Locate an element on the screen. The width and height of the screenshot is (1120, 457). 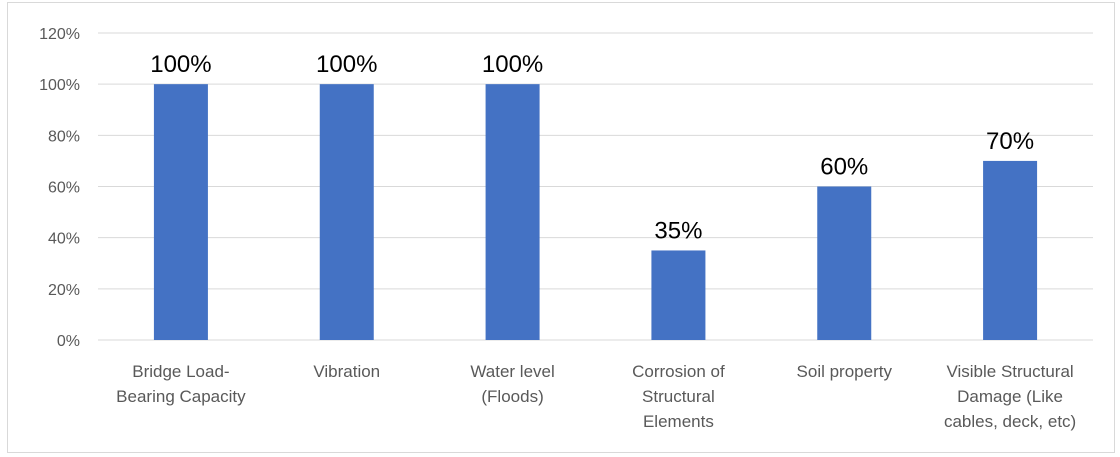
x-tick-label: Bridge Load-Bearing Capacity is located at coordinates (181, 384).